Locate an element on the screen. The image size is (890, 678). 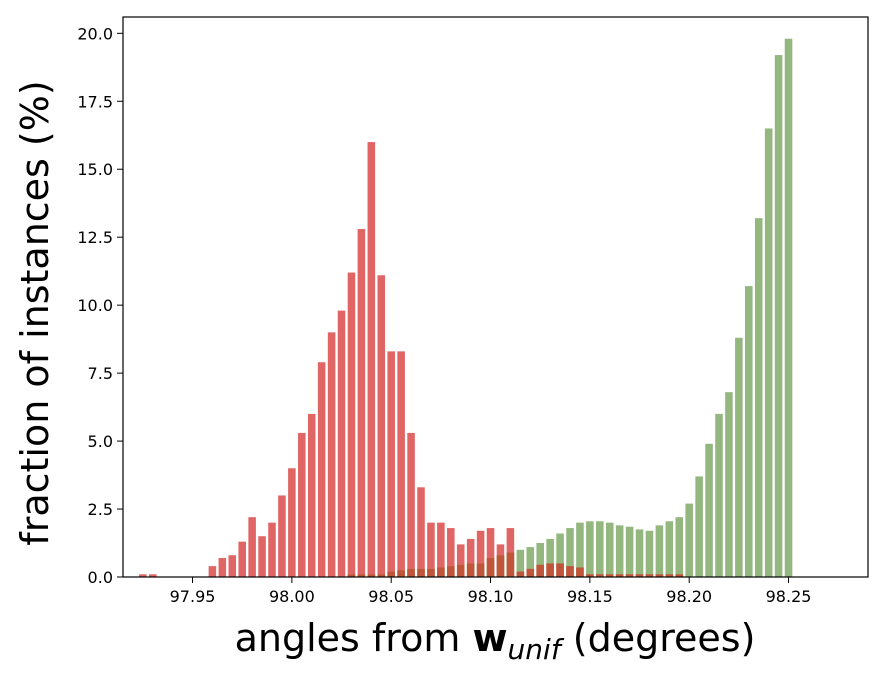
x-axis-label-symbol: w is located at coordinates (489, 638).